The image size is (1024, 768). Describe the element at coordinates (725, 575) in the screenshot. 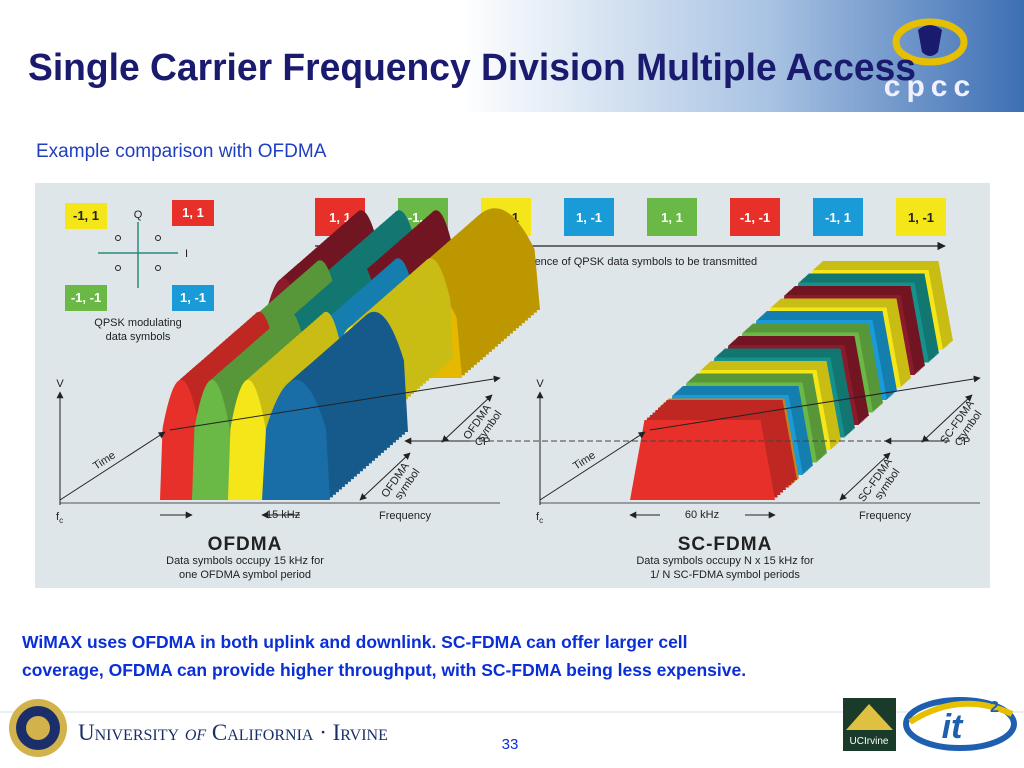

I see `scfdma-caption: 1/ N SC-FDMA symbol periods` at that location.